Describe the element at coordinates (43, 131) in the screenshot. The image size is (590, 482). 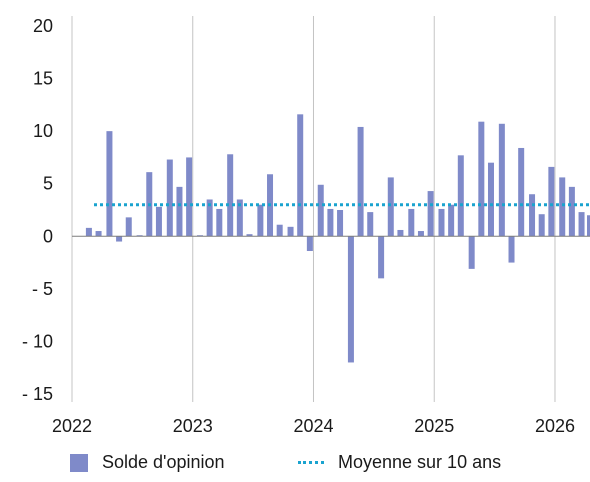
I see `y-tick-label: 10` at that location.